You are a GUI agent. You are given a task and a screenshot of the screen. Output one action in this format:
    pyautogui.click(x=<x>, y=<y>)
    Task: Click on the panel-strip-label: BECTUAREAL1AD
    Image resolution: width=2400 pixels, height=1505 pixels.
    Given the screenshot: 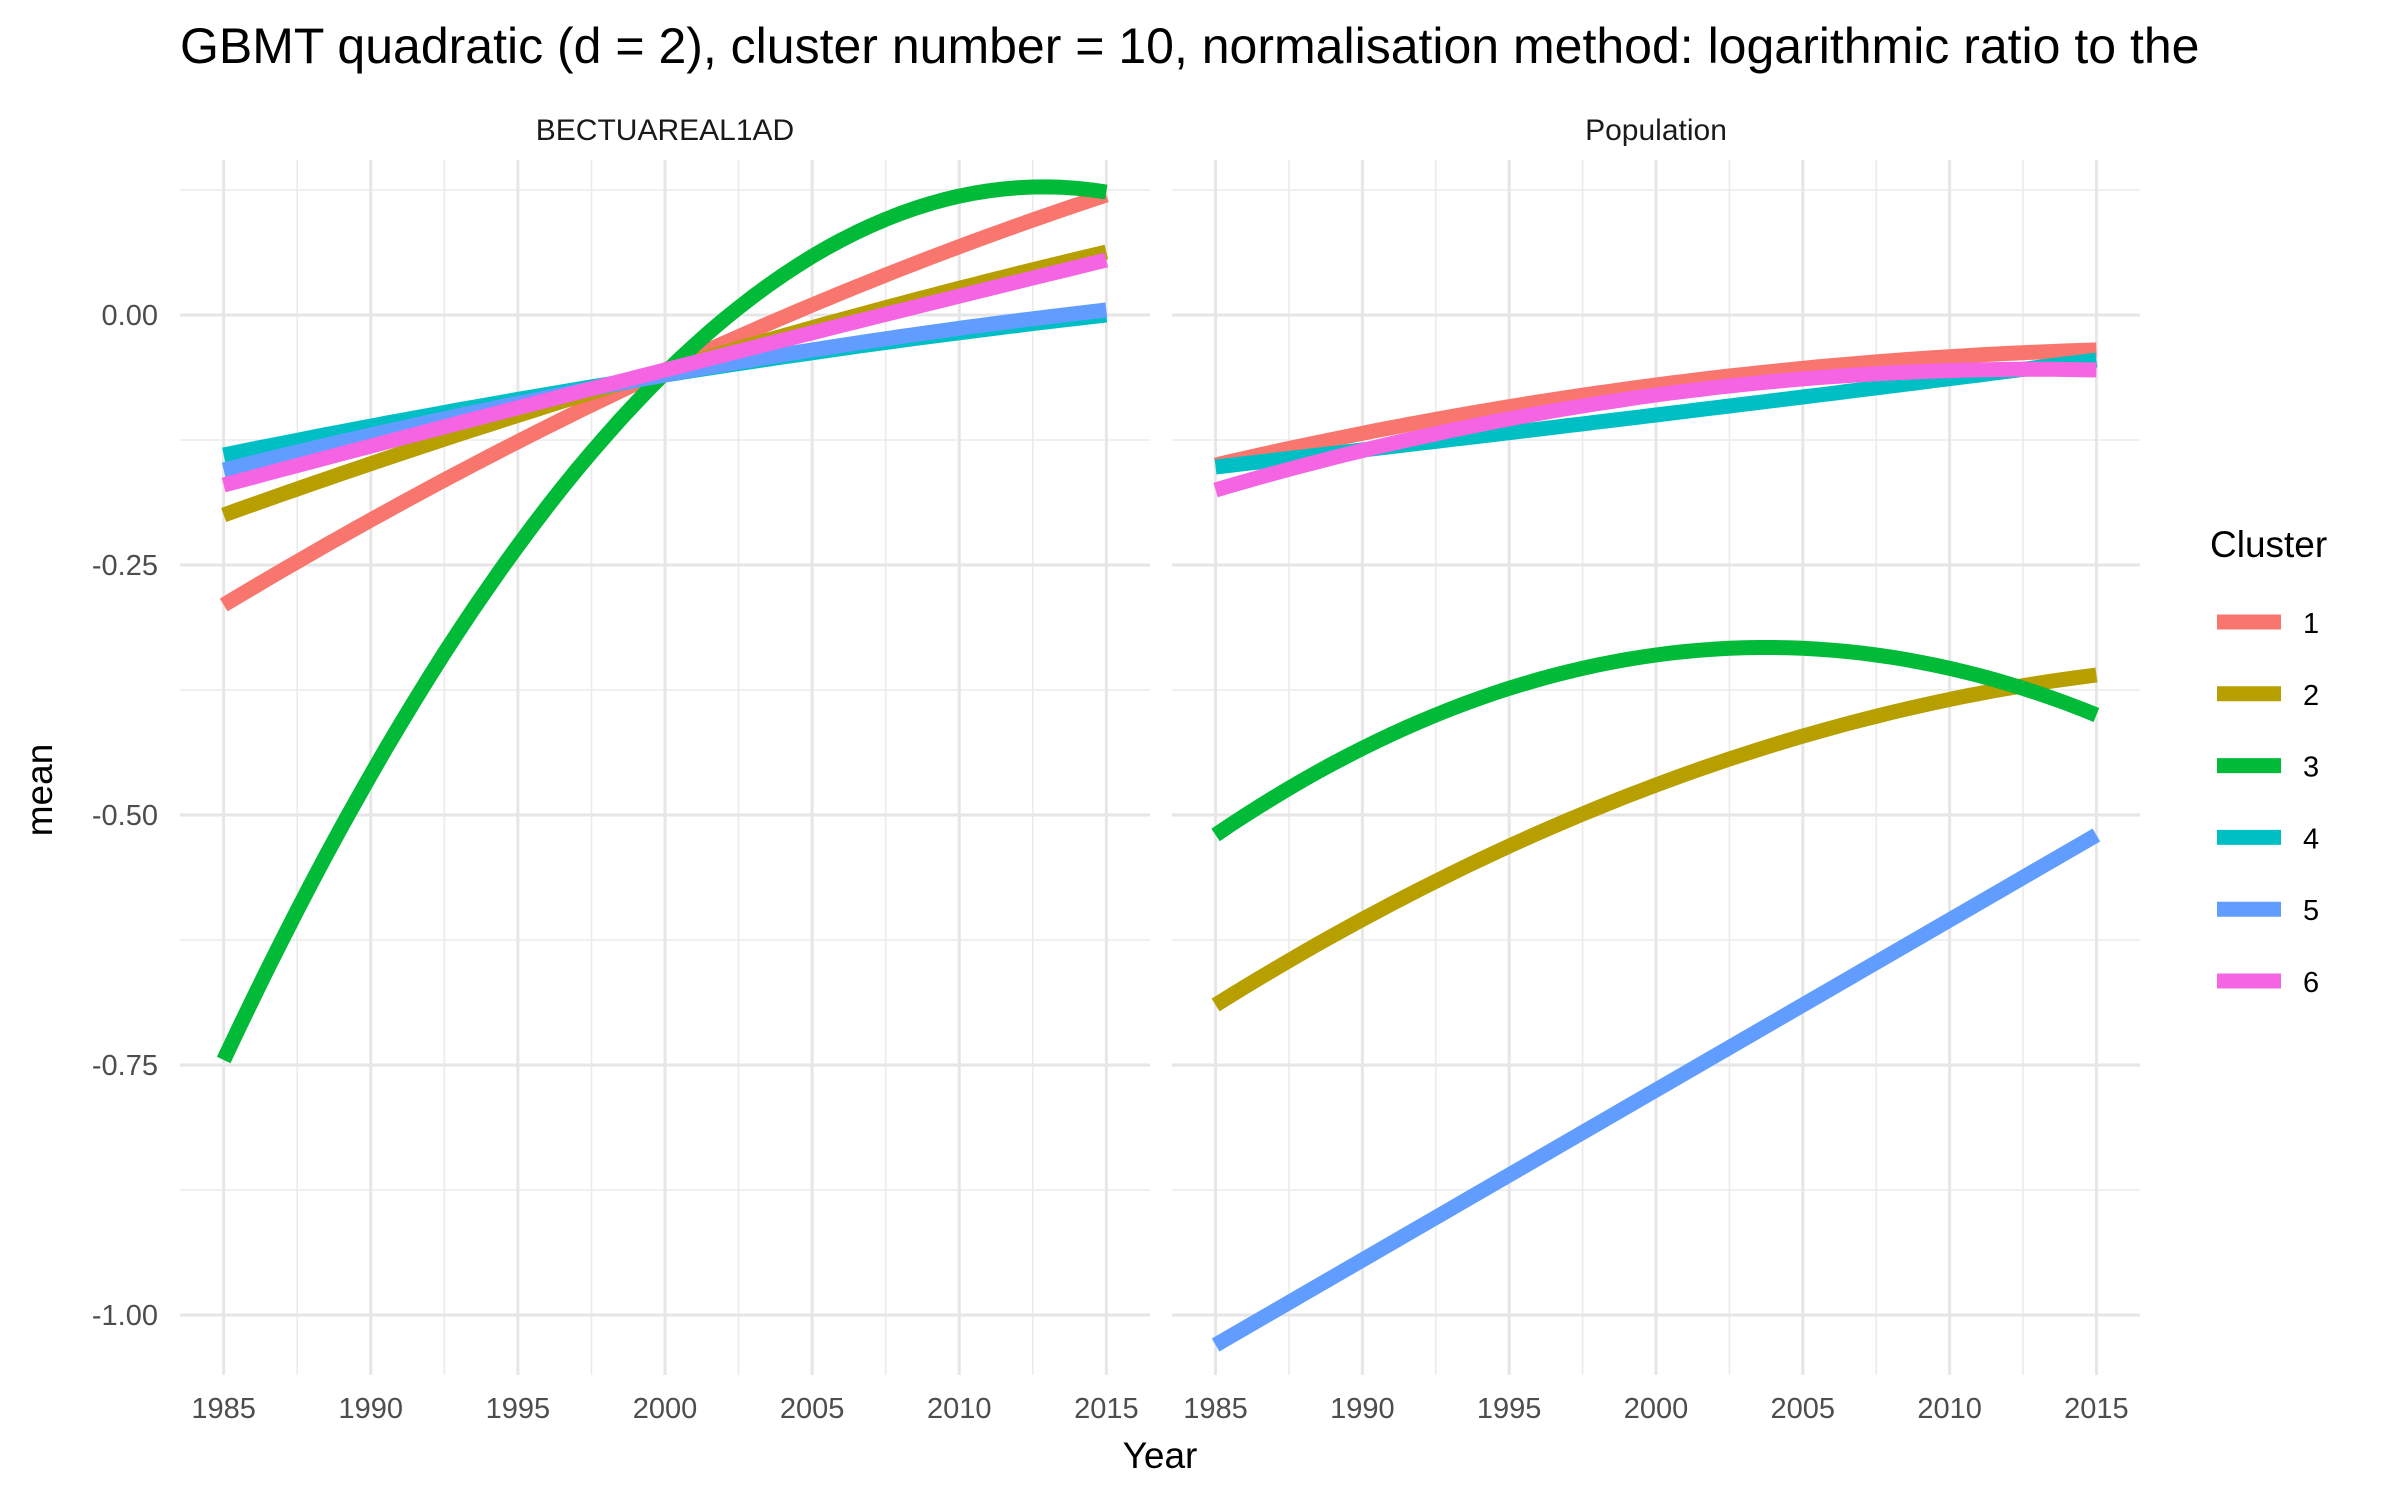 What is the action you would take?
    pyautogui.click(x=665, y=130)
    